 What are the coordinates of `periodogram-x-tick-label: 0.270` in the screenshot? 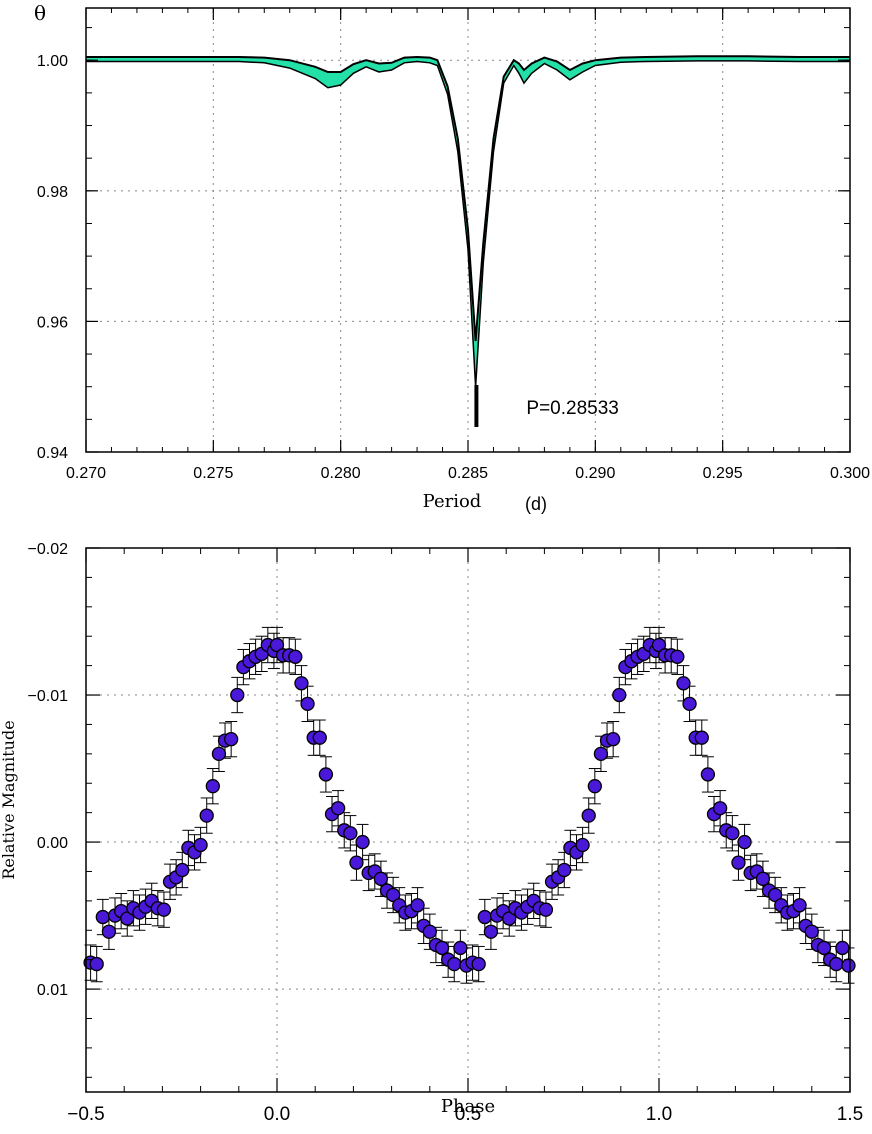 It's located at (86, 473).